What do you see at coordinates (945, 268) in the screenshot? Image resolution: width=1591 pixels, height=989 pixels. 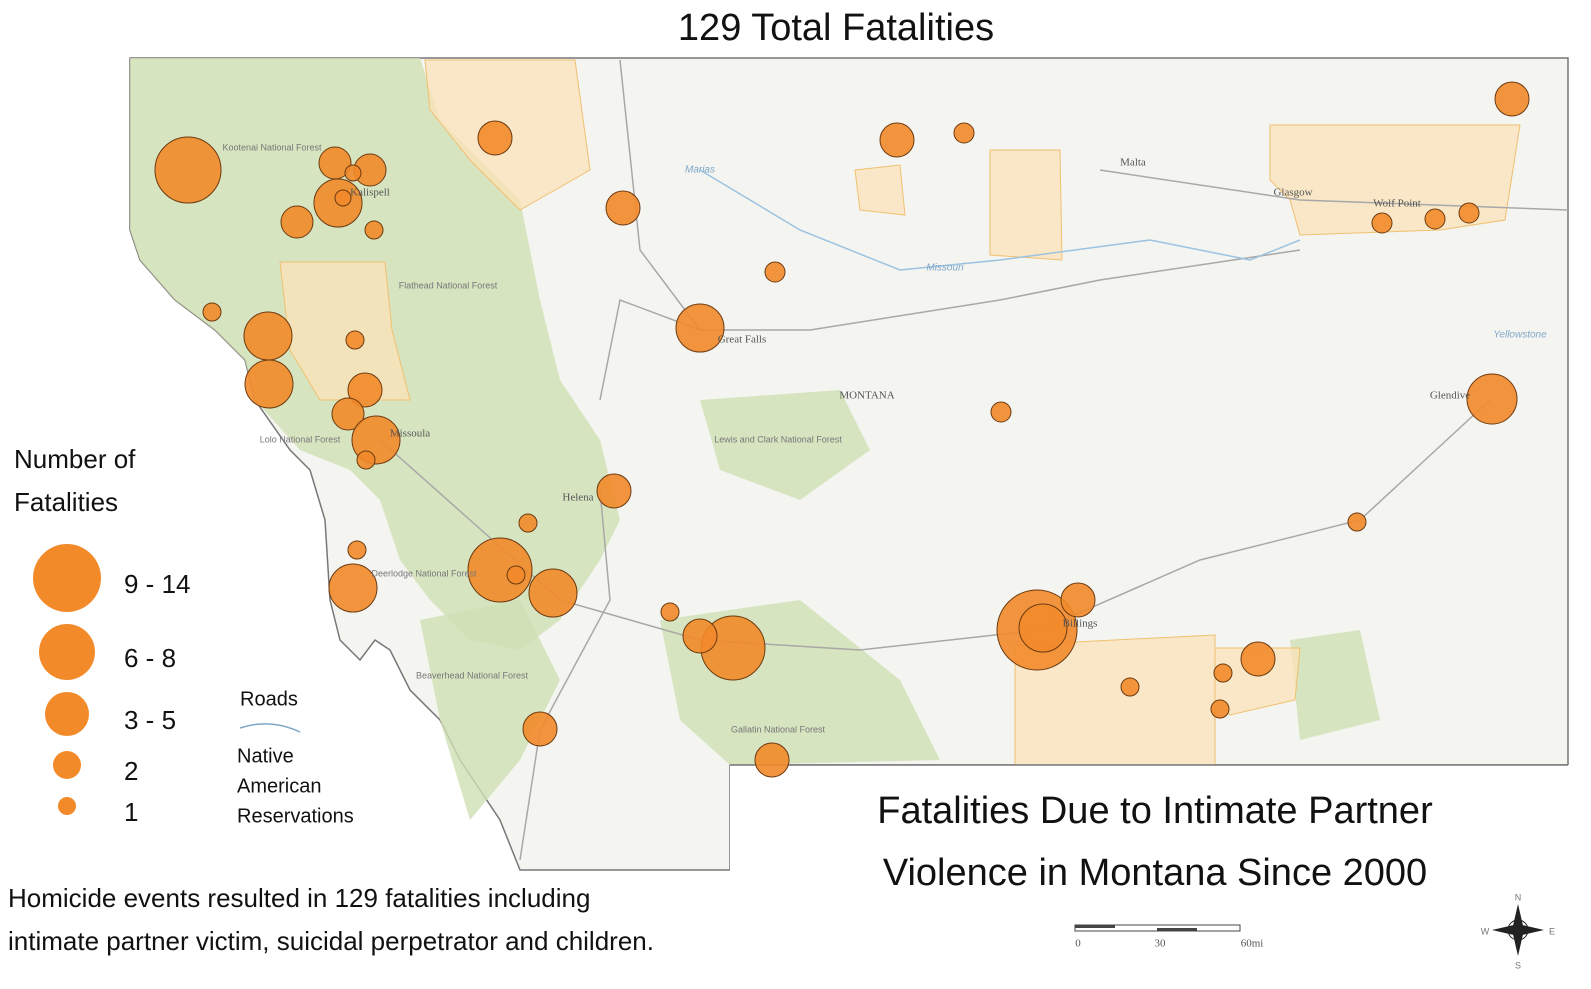 I see `river-label: Missouri` at bounding box center [945, 268].